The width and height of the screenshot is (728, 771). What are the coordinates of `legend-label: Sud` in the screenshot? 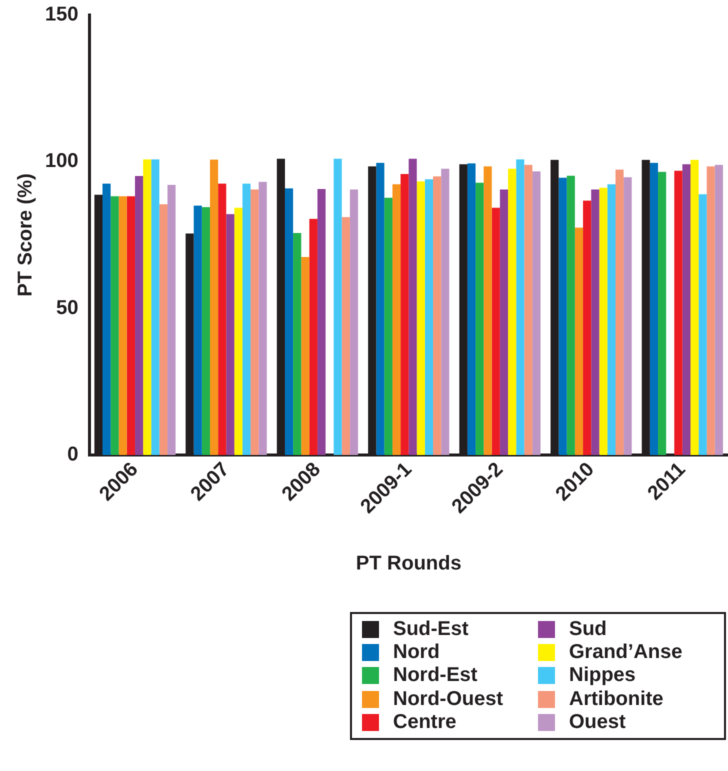 It's located at (588, 630).